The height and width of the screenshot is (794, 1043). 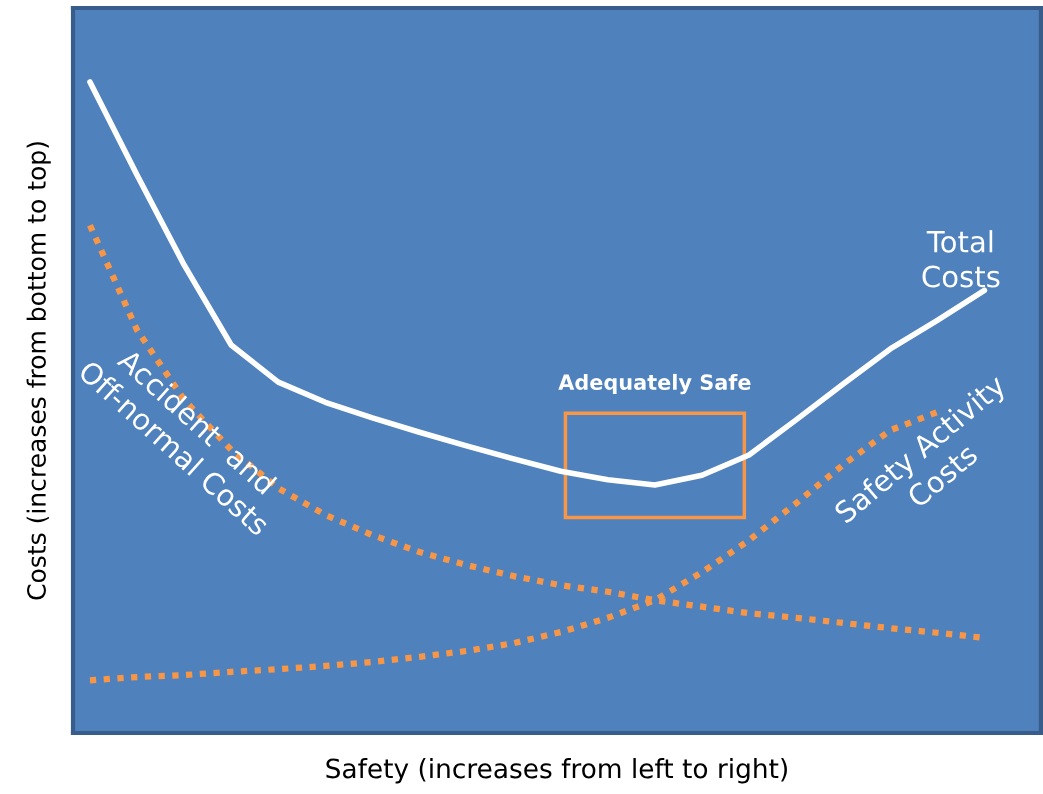 What do you see at coordinates (556, 771) in the screenshot?
I see `x-axis-title: Safety (increases from left to right)` at bounding box center [556, 771].